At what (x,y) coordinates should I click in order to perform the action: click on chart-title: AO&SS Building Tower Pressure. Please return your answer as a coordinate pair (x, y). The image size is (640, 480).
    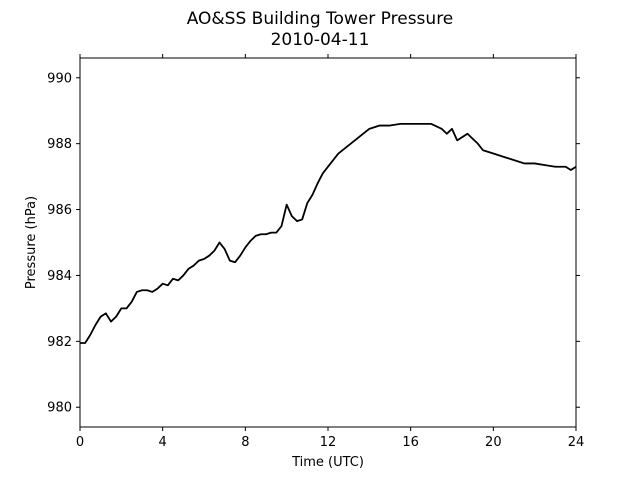
    Looking at the image, I should click on (320, 19).